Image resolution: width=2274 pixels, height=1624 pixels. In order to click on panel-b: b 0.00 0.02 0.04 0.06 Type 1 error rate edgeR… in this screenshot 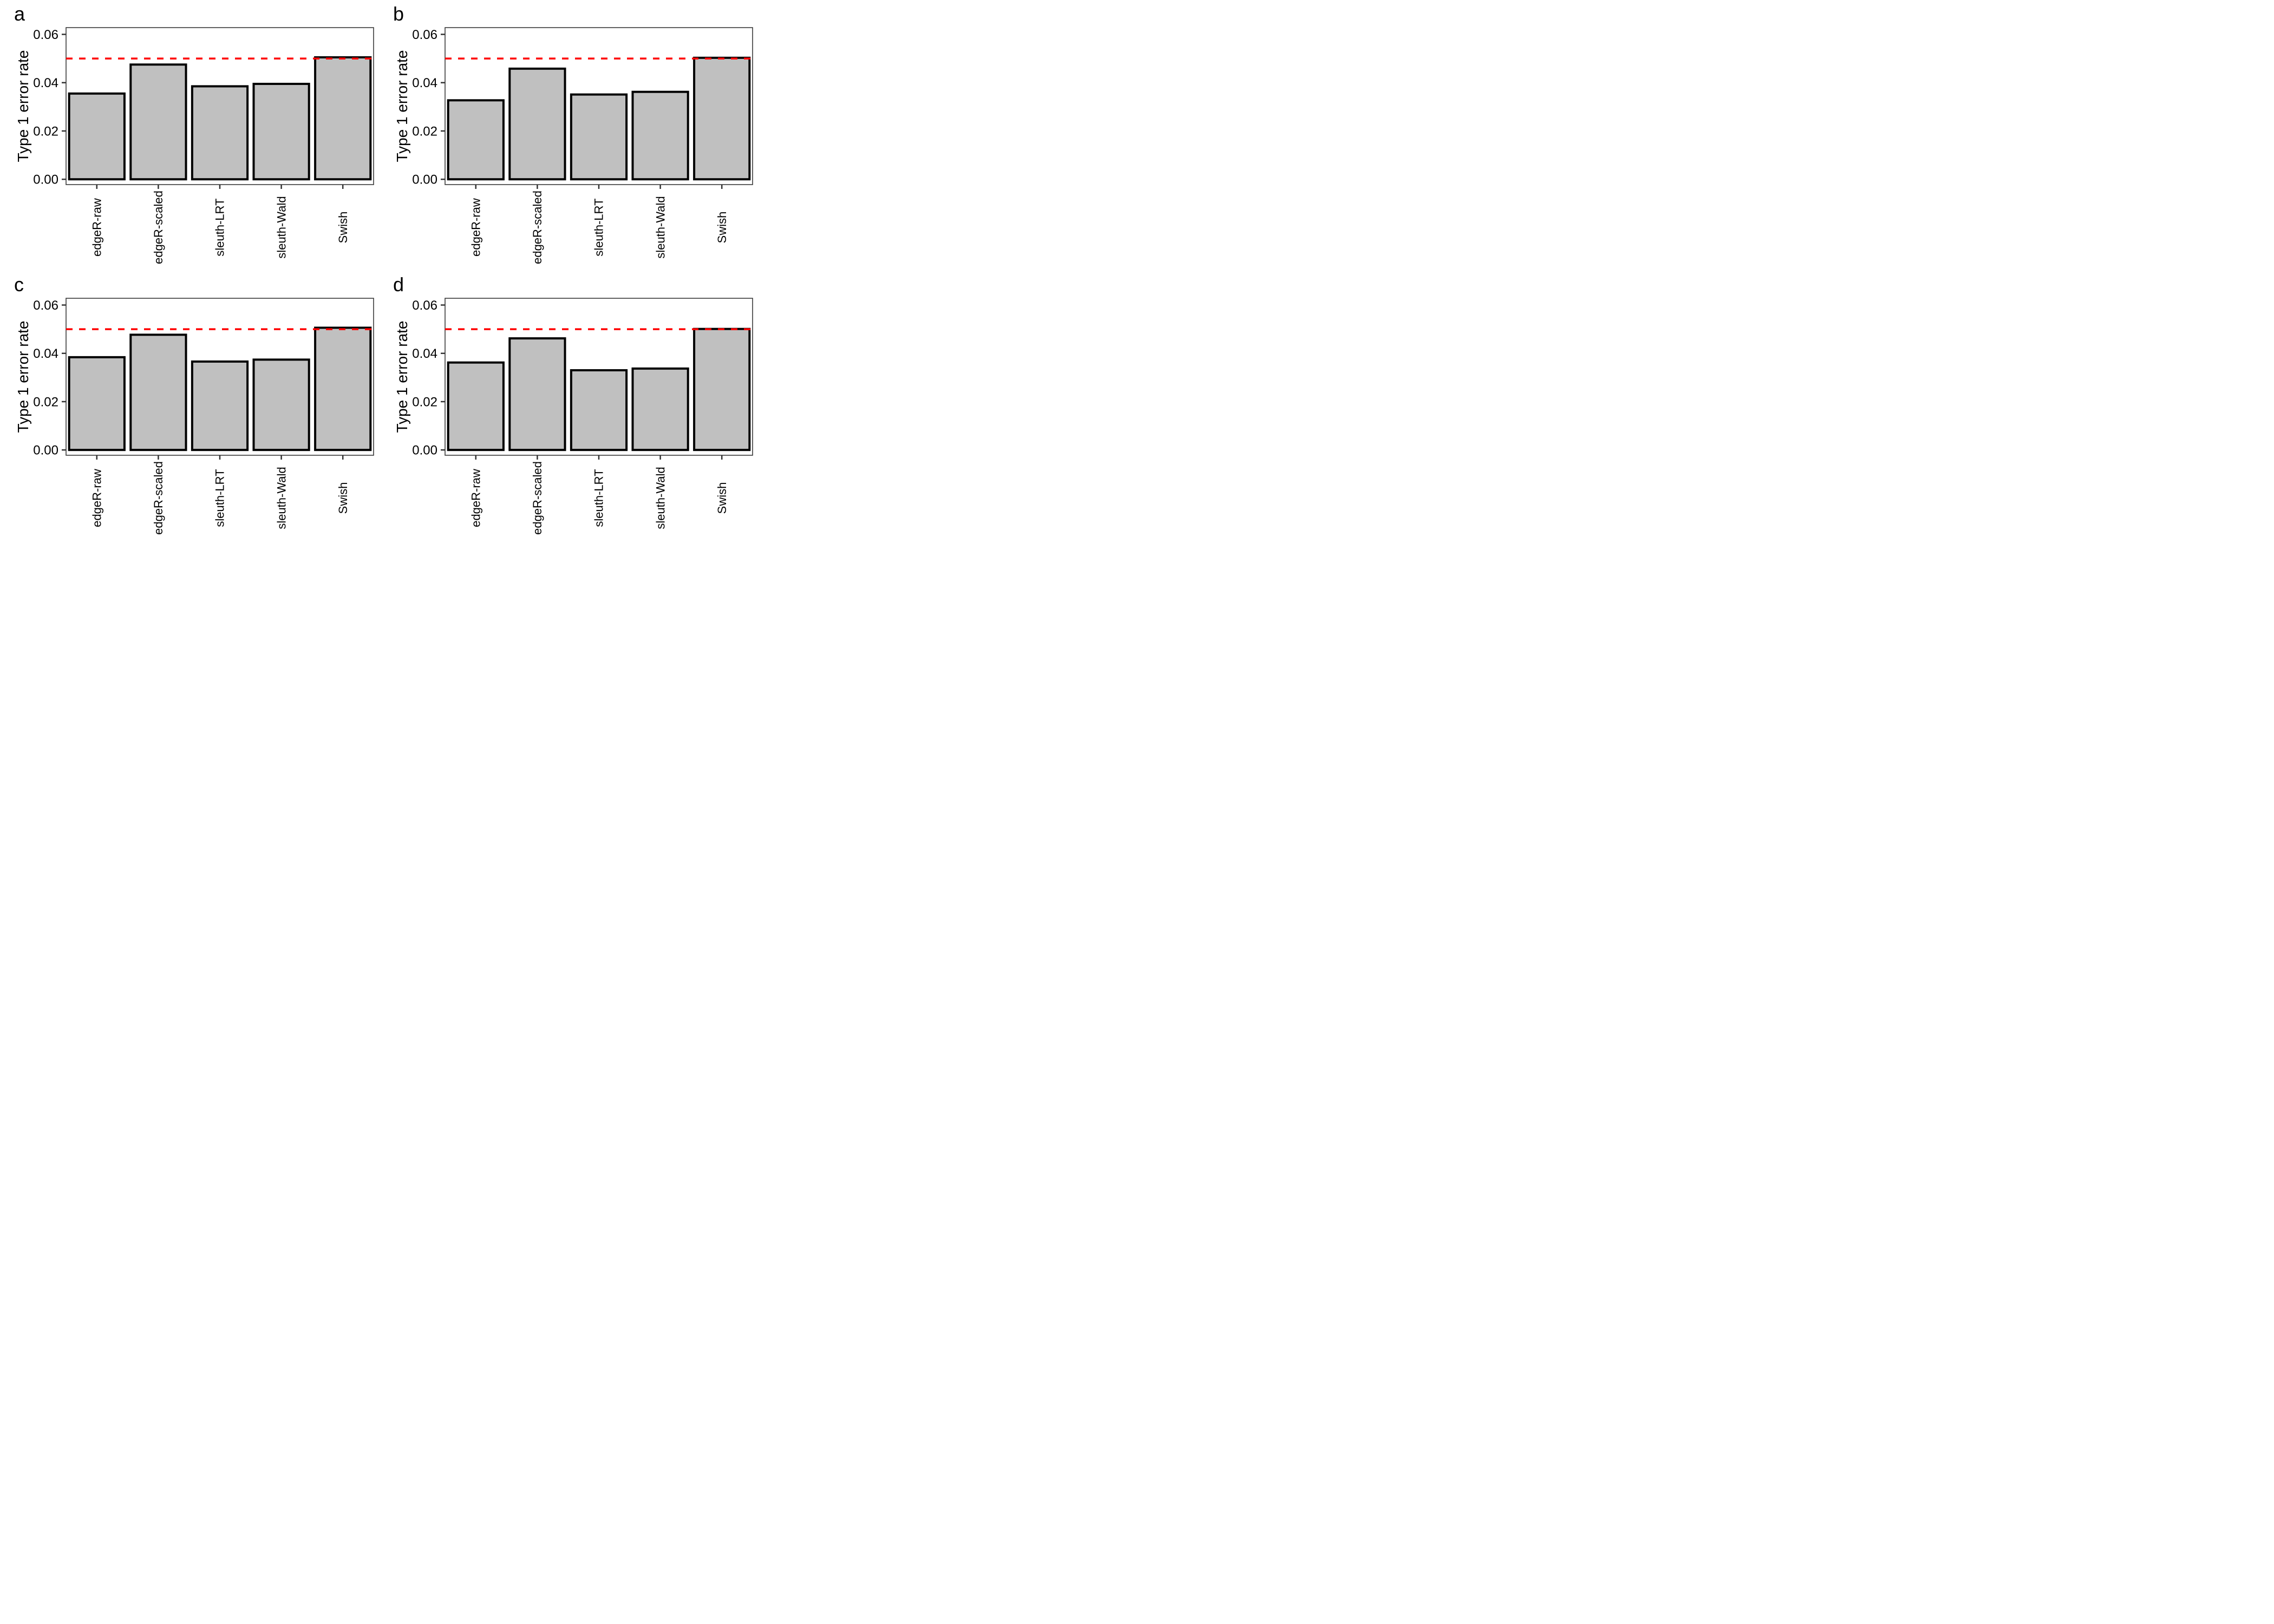, I will do `click(568, 135)`.